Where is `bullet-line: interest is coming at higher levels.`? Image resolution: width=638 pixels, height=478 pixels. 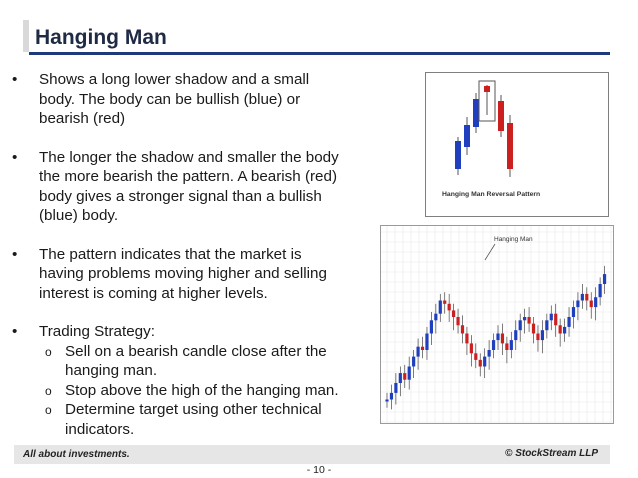
bullet-line: interest is coming at higher levels. is located at coordinates (153, 293).